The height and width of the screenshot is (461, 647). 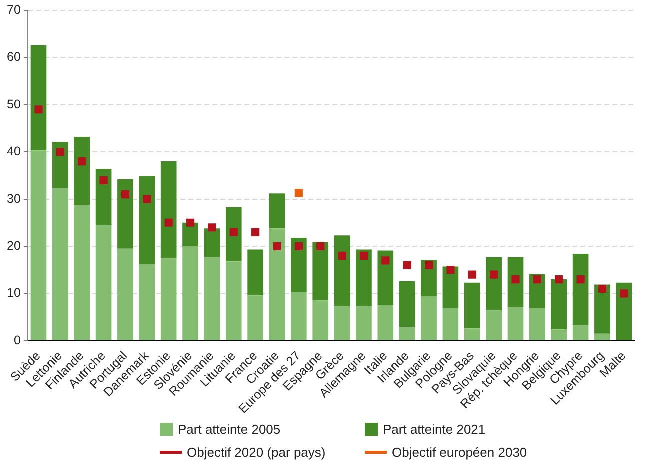 I want to click on y-tick-label: 10, so click(x=14, y=293).